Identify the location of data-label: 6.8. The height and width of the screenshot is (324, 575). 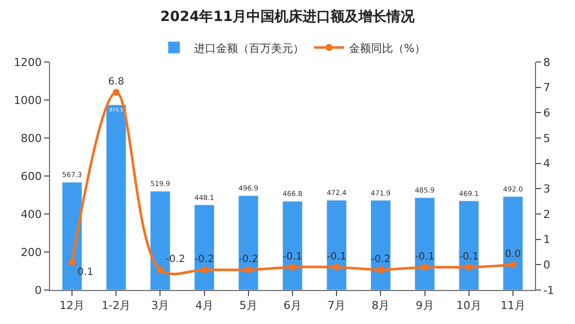
(116, 82).